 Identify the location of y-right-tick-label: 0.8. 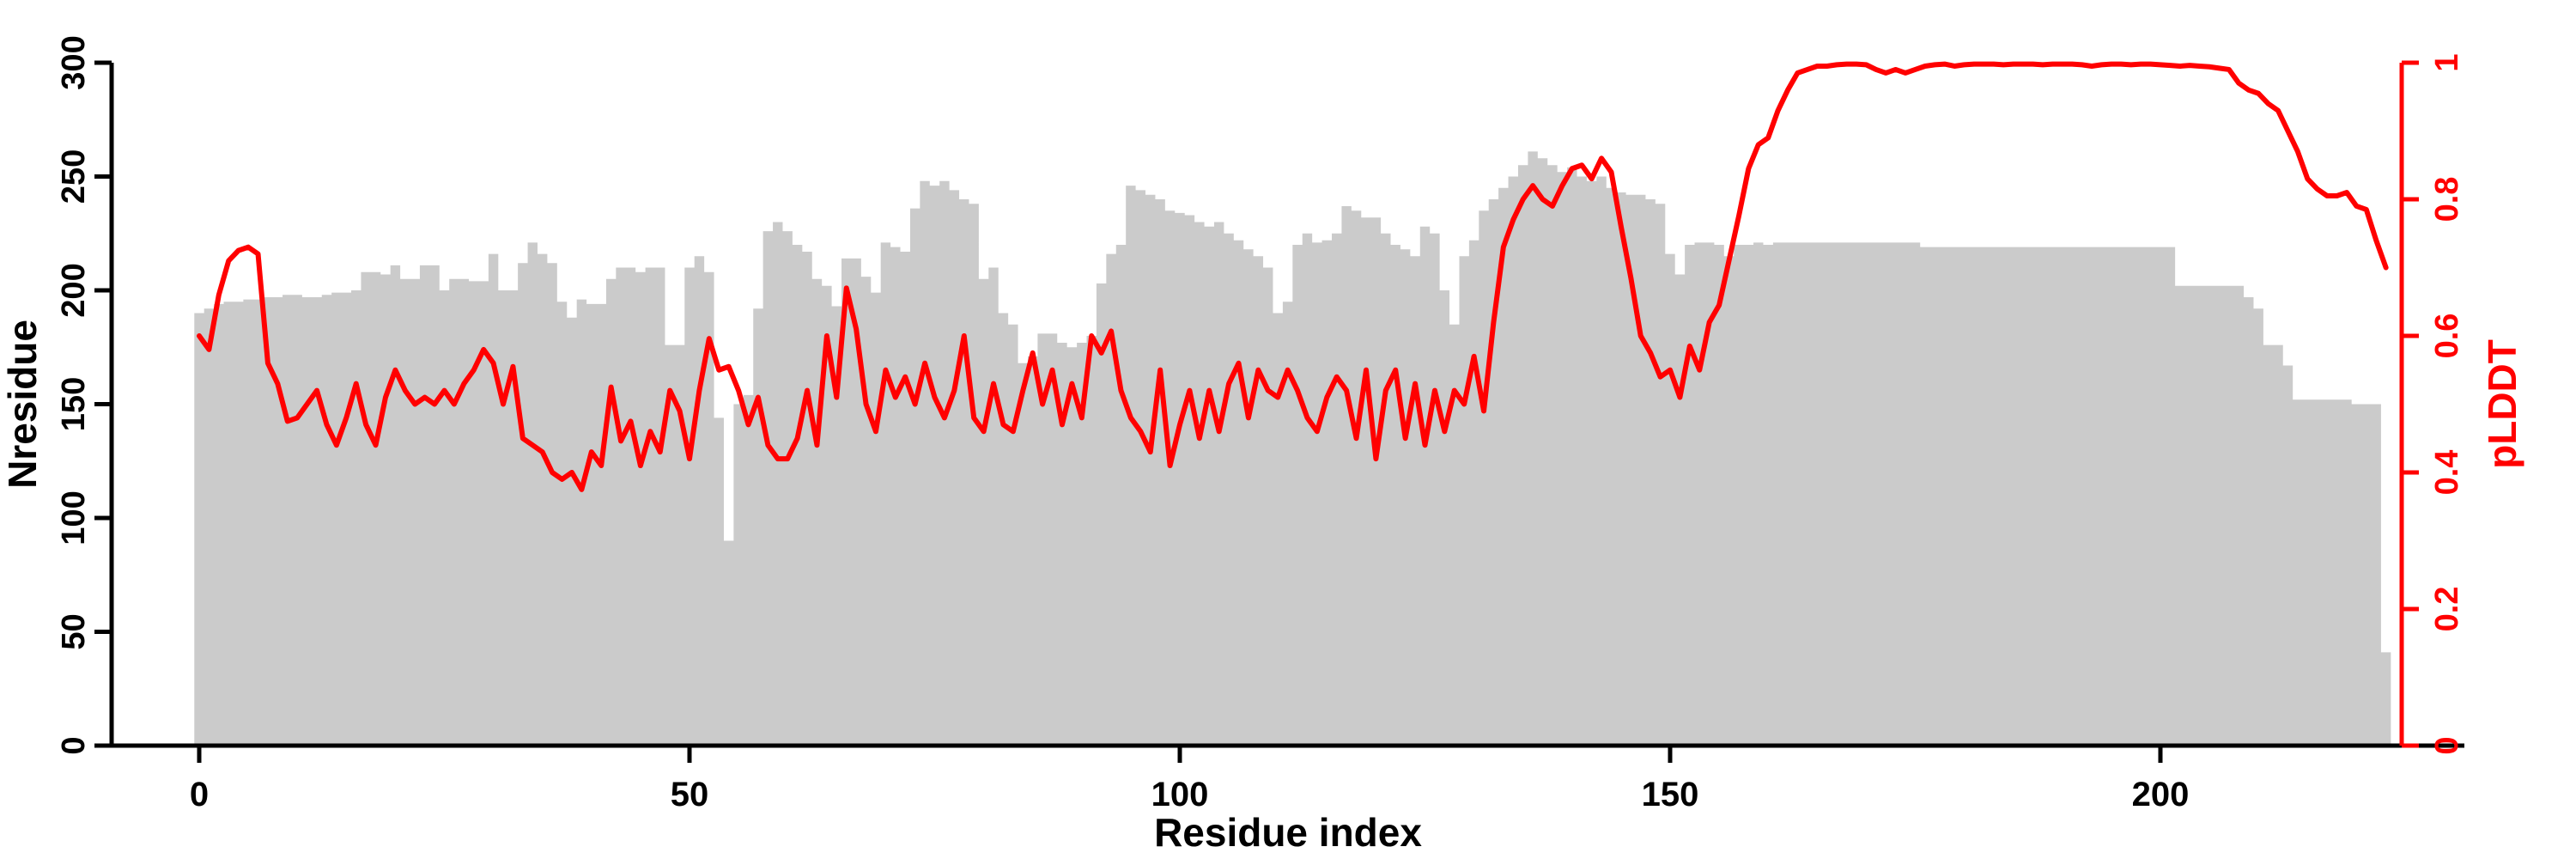
(2447, 200).